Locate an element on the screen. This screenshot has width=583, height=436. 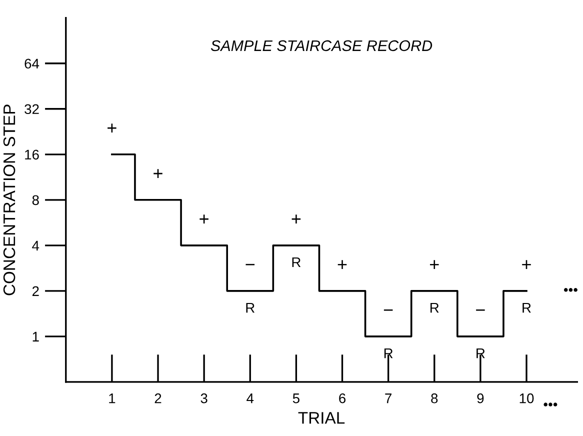
x-tick-label: 5 is located at coordinates (296, 399).